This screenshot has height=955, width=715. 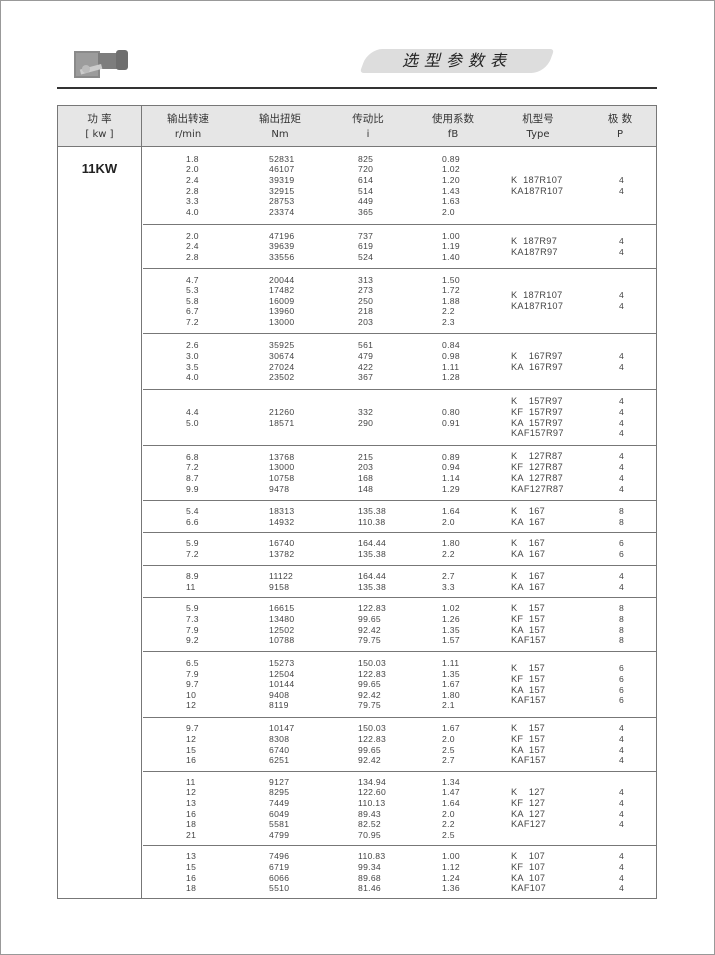 What do you see at coordinates (279, 760) in the screenshot?
I see `output-torque-cell: 6251` at bounding box center [279, 760].